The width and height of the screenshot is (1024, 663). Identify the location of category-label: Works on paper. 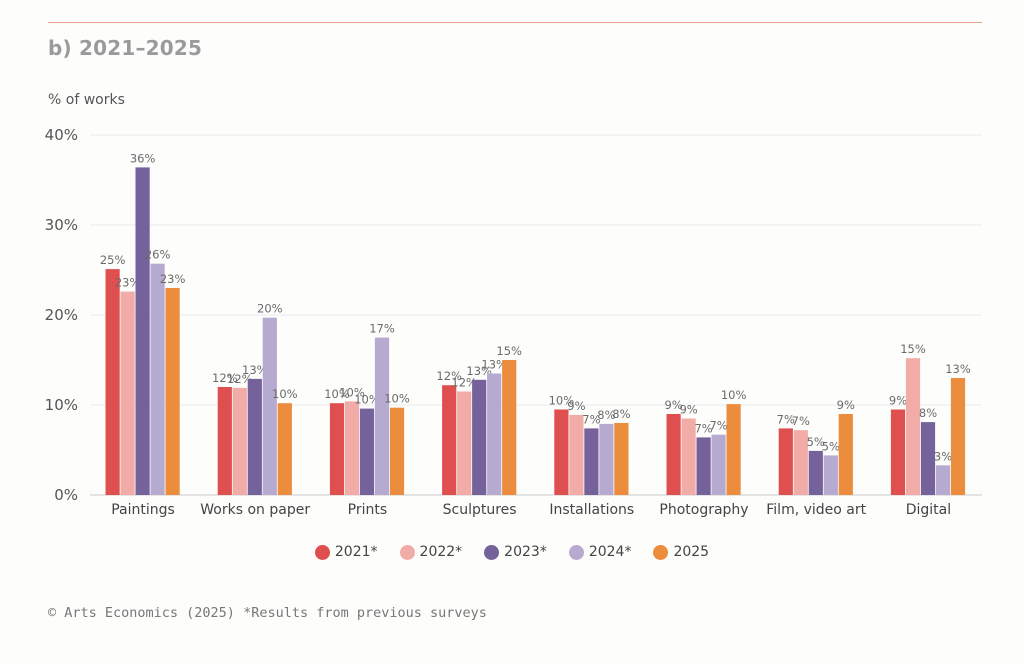
(255, 510).